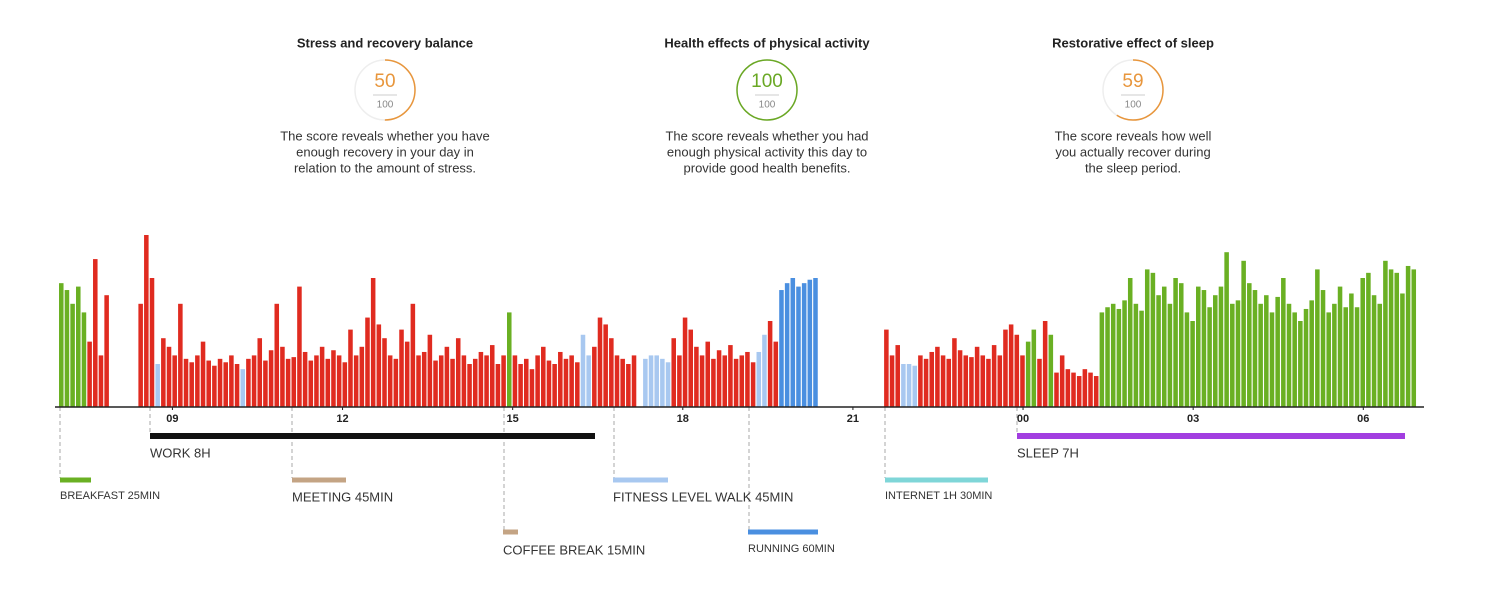 The image size is (1500, 598). What do you see at coordinates (1133, 42) in the screenshot?
I see `score-title: Restorative effect of sleep` at bounding box center [1133, 42].